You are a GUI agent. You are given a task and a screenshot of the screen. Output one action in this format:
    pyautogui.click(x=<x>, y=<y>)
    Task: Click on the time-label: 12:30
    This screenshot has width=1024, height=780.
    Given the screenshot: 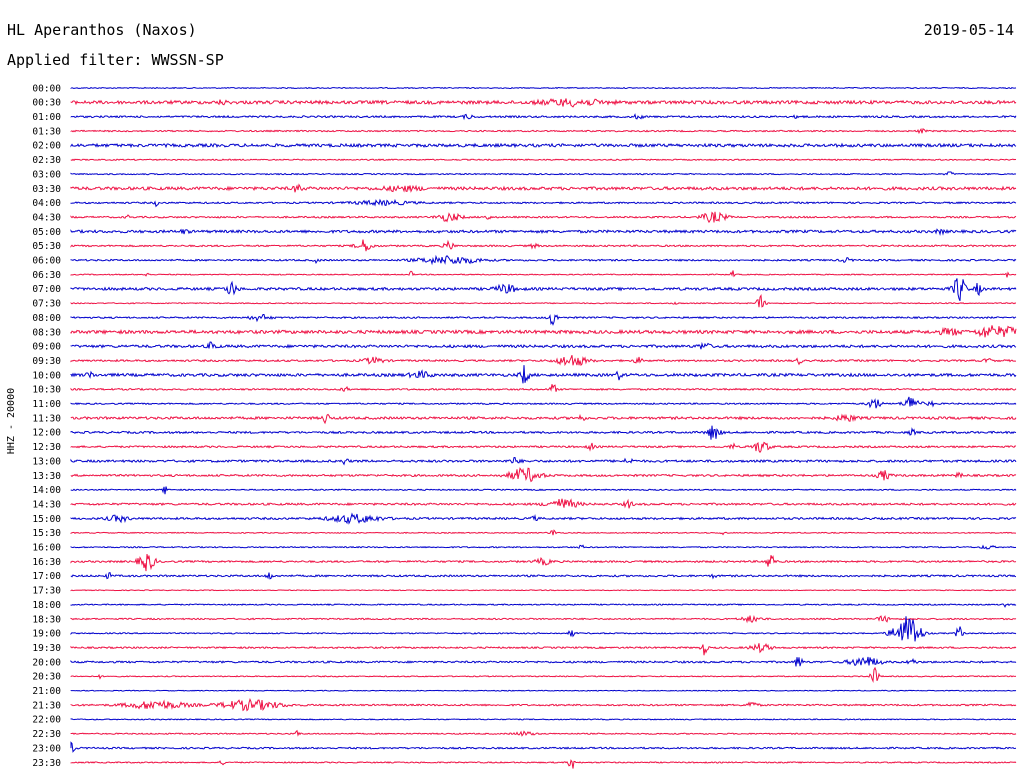 What is the action you would take?
    pyautogui.click(x=46, y=447)
    